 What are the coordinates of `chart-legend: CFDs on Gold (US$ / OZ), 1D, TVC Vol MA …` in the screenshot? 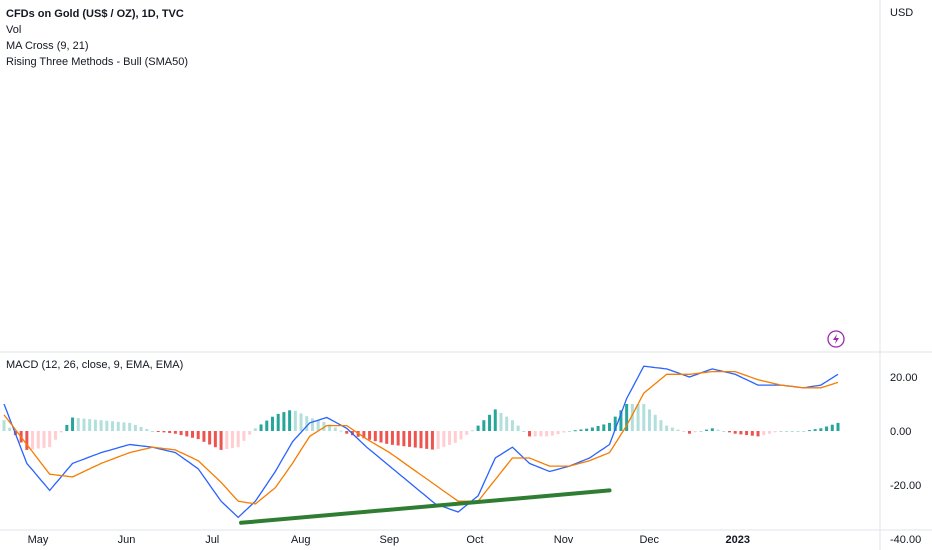 It's located at (97, 38).